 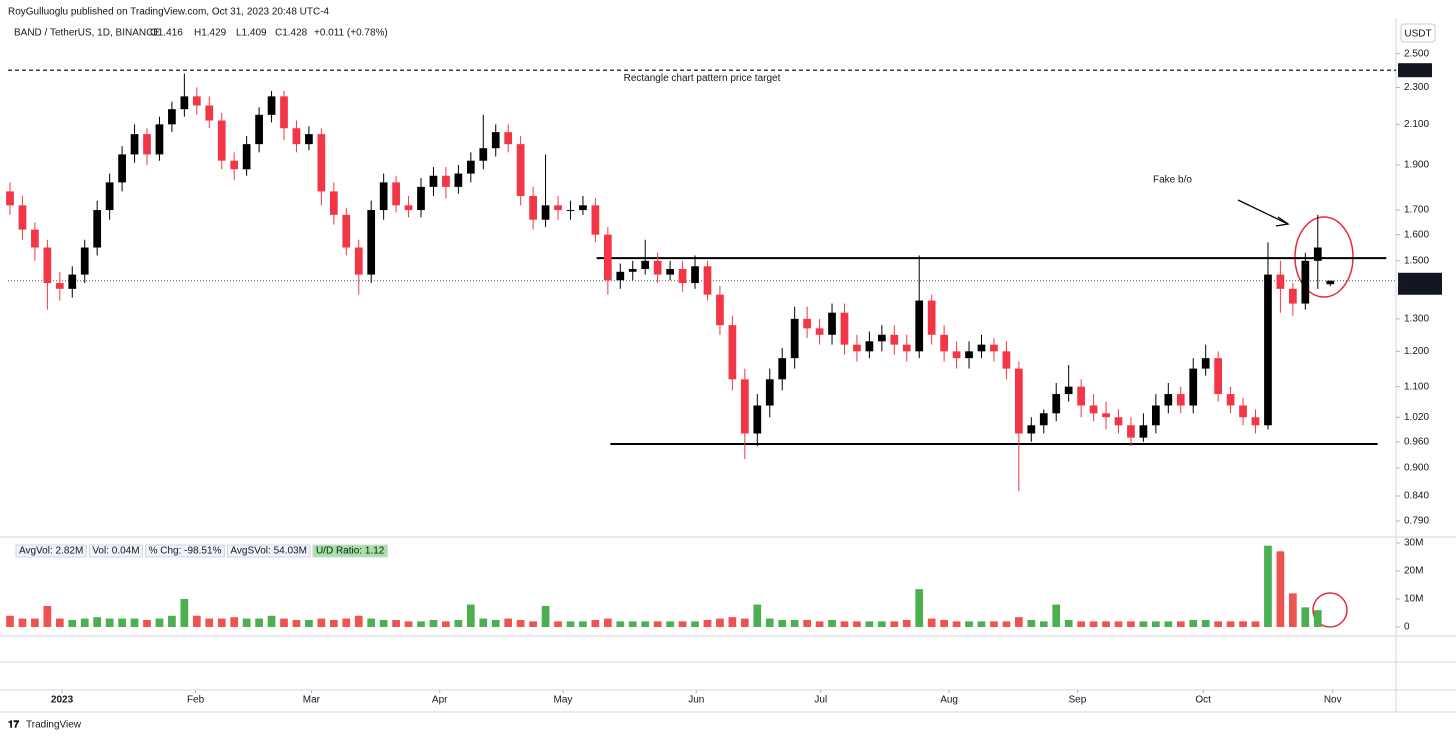 I want to click on x-tick-label: Apr, so click(x=440, y=700).